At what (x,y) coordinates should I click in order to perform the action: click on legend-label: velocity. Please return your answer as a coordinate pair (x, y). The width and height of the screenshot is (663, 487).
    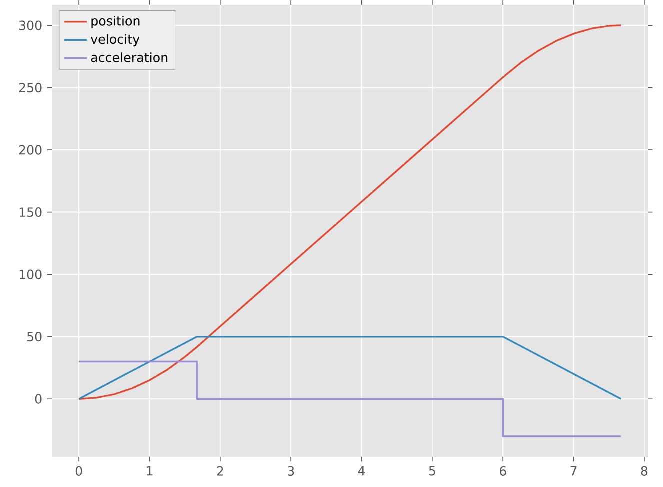
    Looking at the image, I should click on (115, 40).